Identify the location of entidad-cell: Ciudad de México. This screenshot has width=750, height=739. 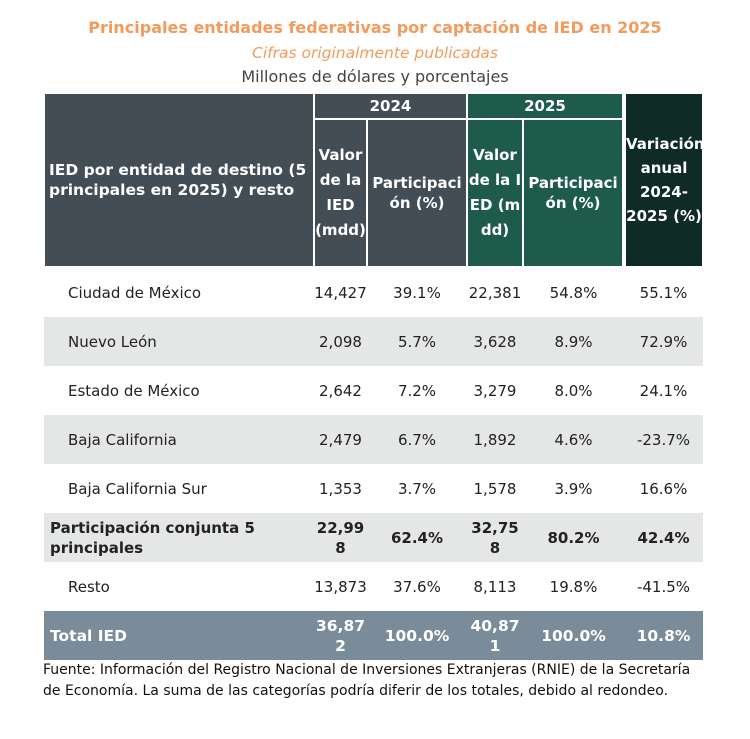
(135, 292).